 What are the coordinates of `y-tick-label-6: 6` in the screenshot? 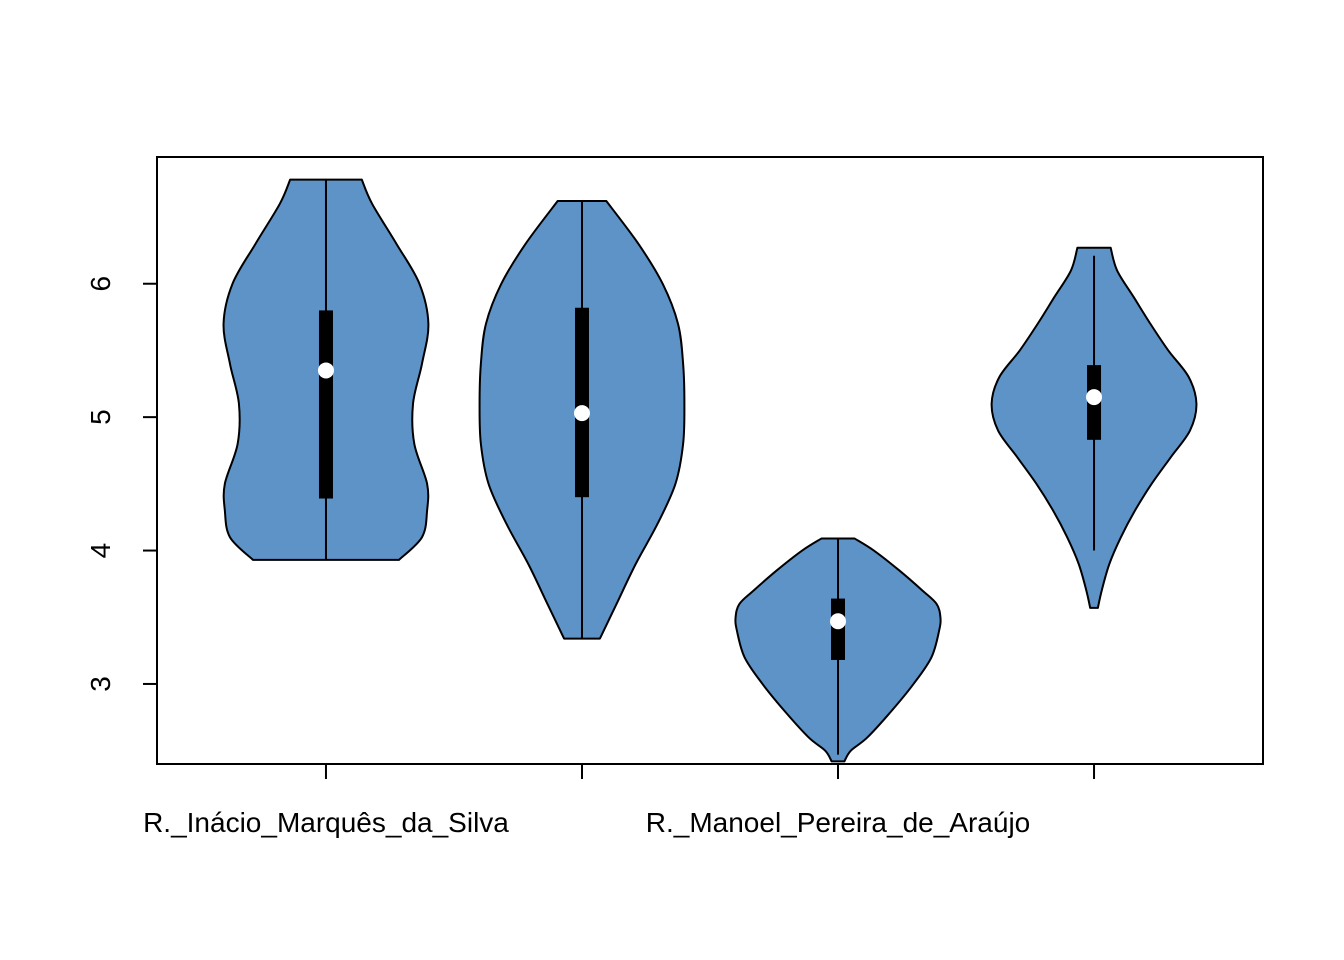 It's located at (100, 284).